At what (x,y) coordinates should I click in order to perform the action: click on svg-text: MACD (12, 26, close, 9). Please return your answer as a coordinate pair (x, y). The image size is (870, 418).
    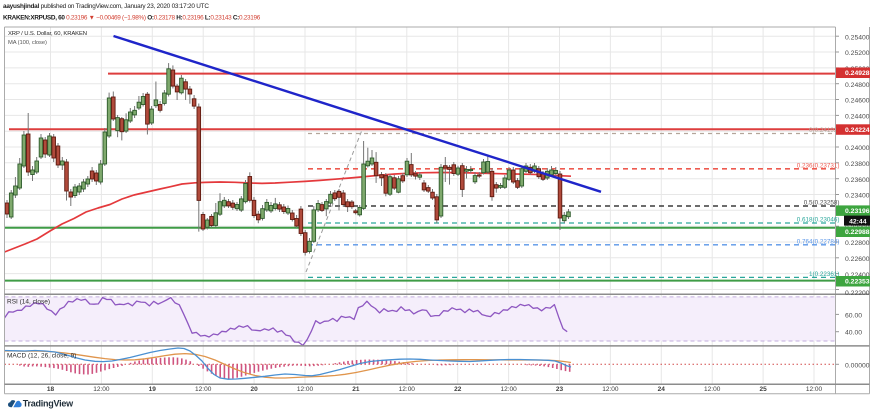
    Looking at the image, I should click on (41, 356).